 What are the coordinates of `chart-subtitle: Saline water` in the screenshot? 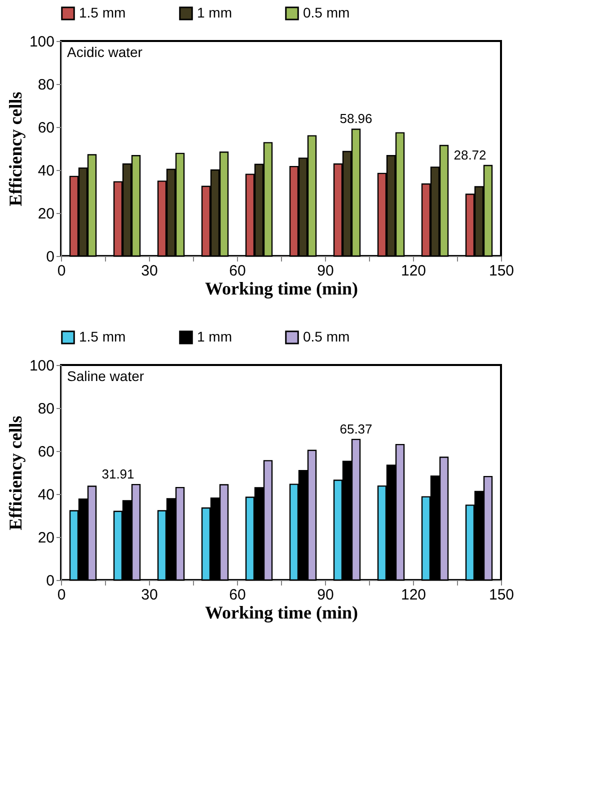 It's located at (105, 376).